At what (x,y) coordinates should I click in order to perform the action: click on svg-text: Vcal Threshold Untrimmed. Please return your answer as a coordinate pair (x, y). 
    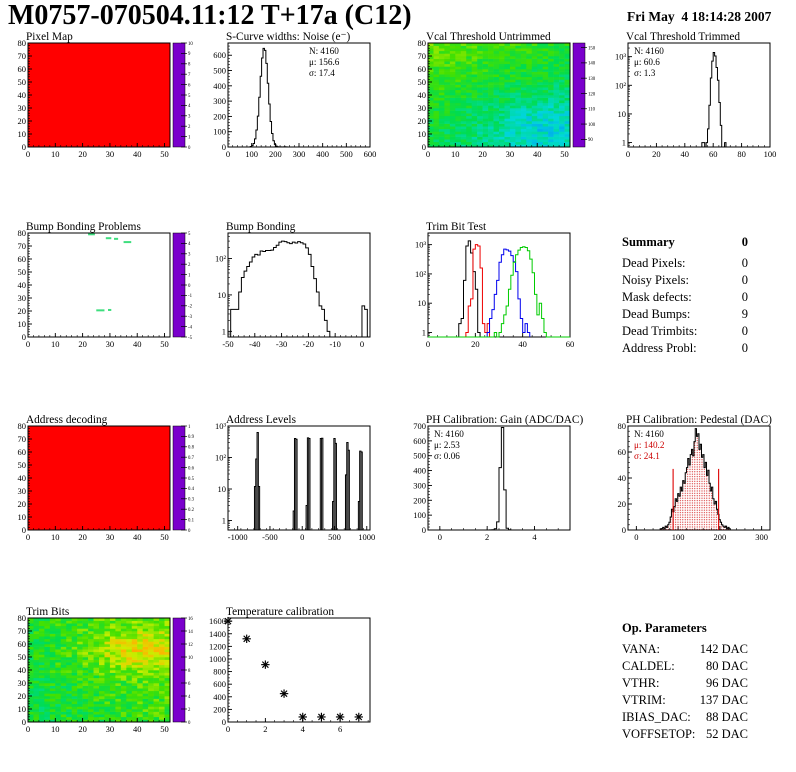
    Looking at the image, I should click on (488, 37).